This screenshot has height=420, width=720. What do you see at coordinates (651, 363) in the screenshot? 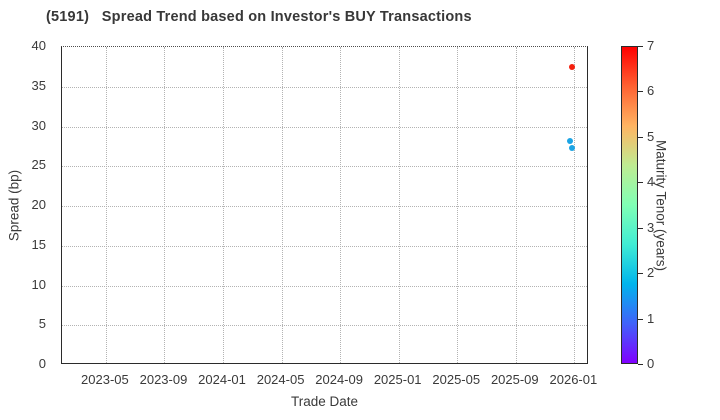
I see `colorbar-tick-label: 0` at bounding box center [651, 363].